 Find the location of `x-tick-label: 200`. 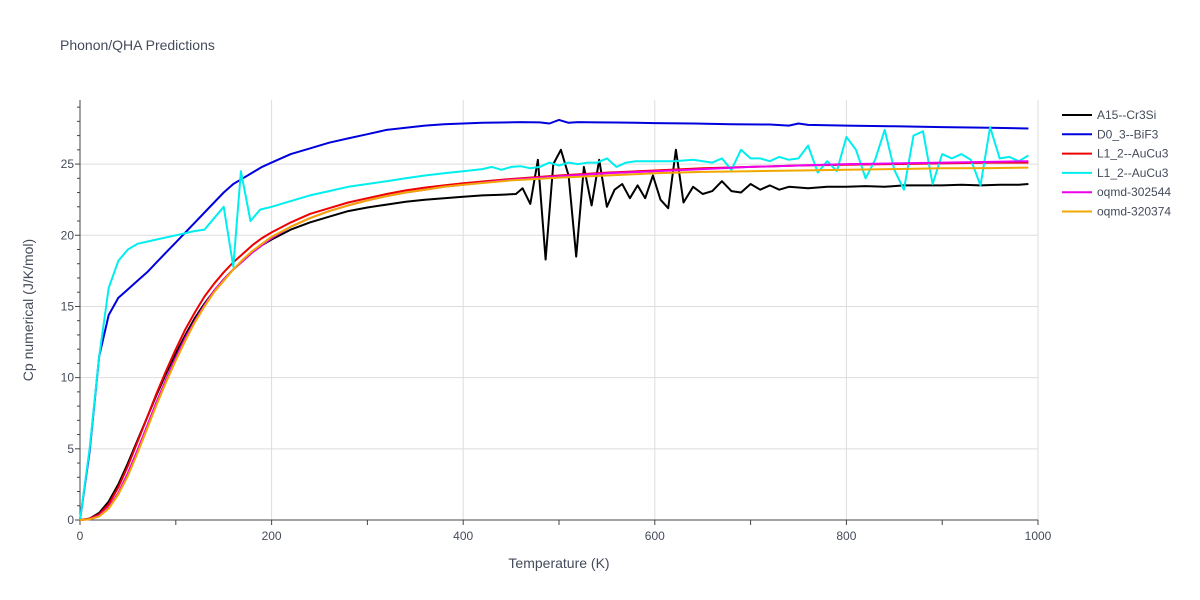

x-tick-label: 200 is located at coordinates (272, 536).